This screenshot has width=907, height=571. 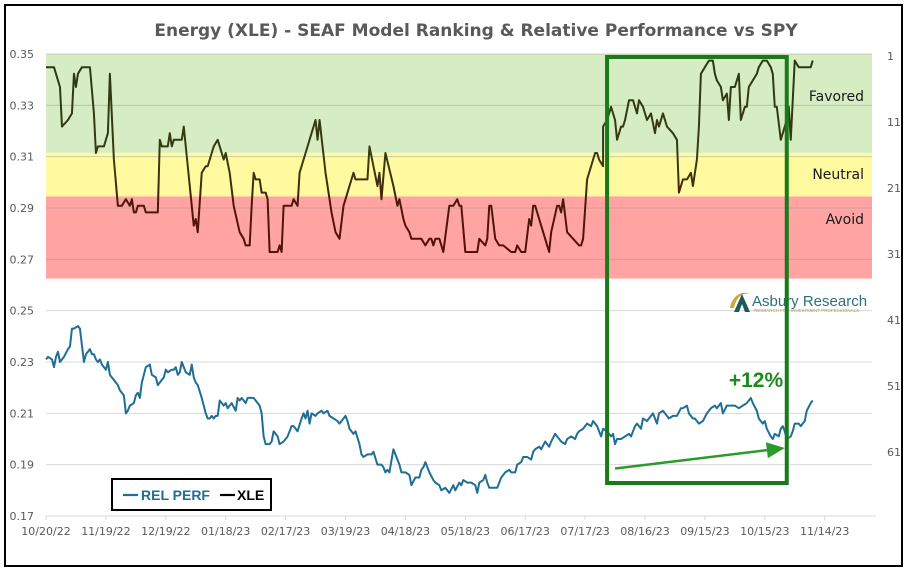 What do you see at coordinates (836, 158) in the screenshot?
I see `band-labels: Favored Neutral Avoid` at bounding box center [836, 158].